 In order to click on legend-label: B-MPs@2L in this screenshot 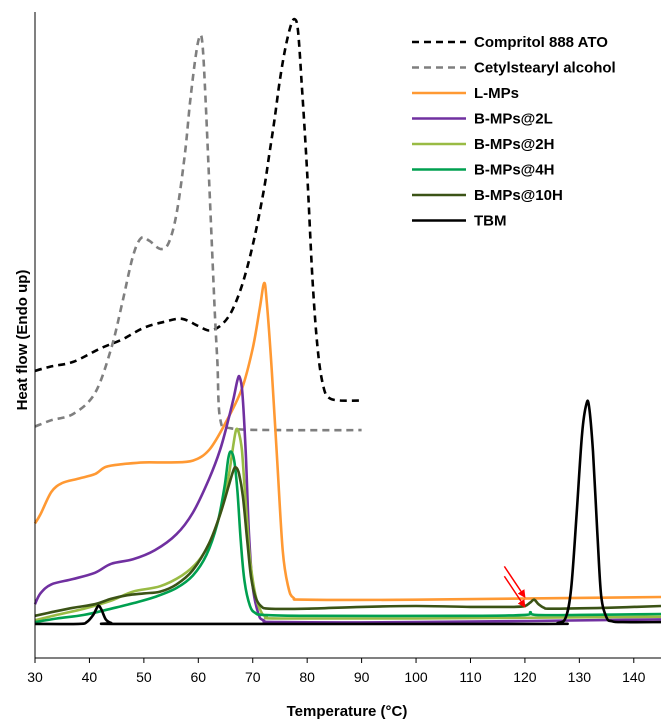, I will do `click(513, 119)`.